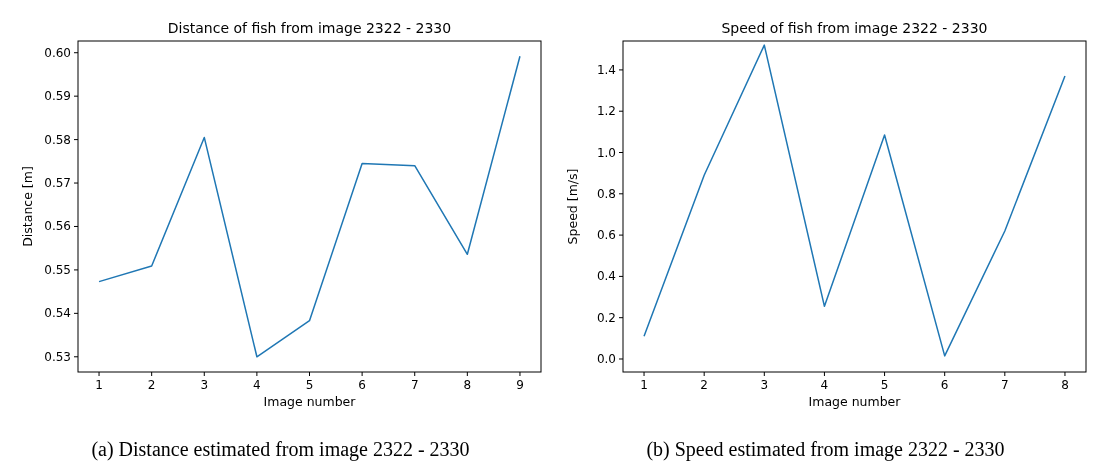 Image resolution: width=1119 pixels, height=470 pixels. I want to click on y-axis-title: Distance [m], so click(27, 206).